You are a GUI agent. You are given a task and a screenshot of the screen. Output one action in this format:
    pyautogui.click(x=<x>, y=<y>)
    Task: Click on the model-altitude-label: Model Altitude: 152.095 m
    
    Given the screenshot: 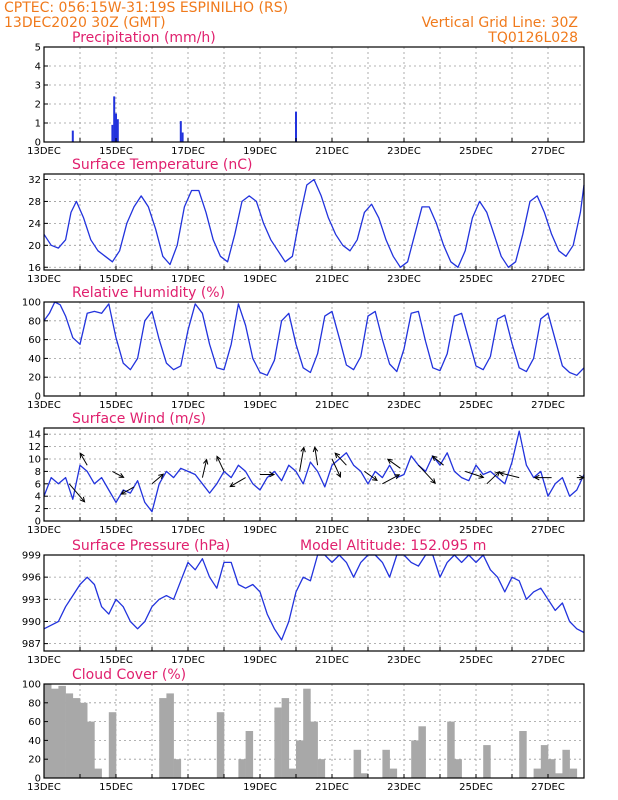 What is the action you would take?
    pyautogui.click(x=393, y=546)
    